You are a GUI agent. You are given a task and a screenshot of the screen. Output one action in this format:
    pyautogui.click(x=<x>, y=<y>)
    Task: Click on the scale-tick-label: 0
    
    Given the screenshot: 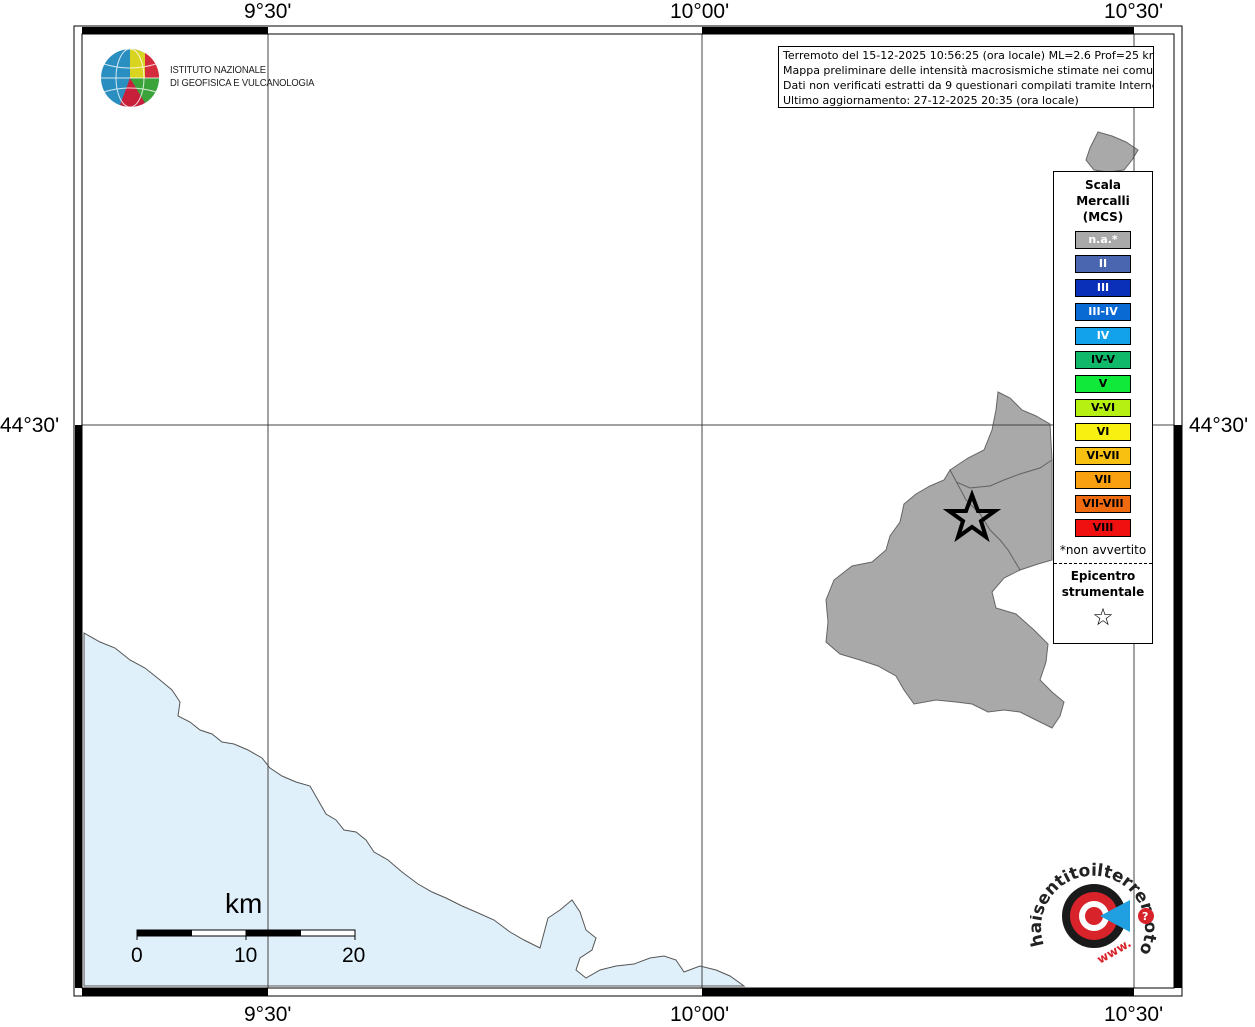 What is the action you would take?
    pyautogui.click(x=137, y=955)
    